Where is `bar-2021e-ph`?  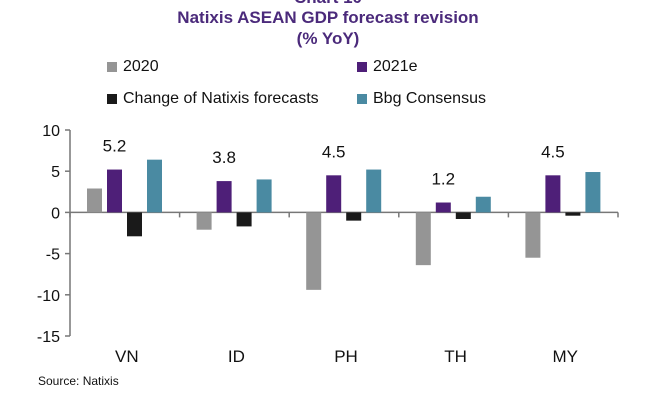
bar-2021e-ph is located at coordinates (334, 194).